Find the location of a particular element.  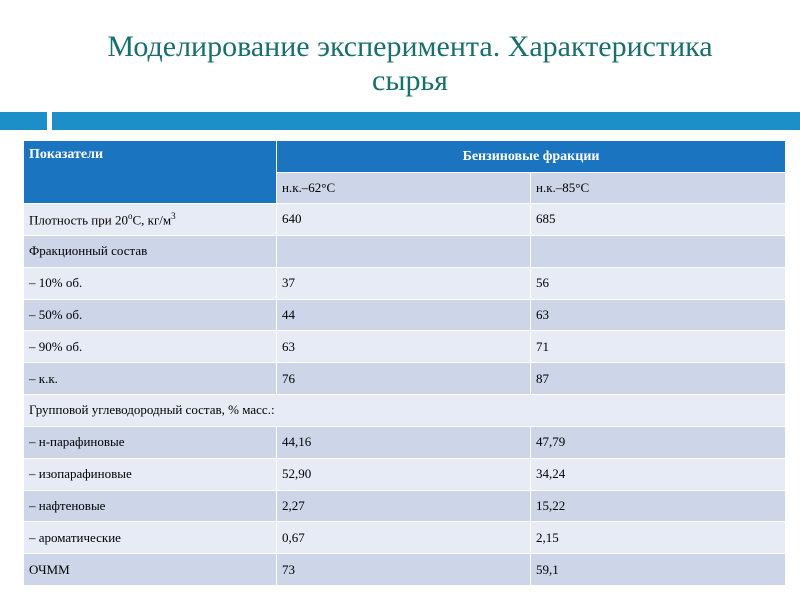

row-value-1: 37 is located at coordinates (403, 283).